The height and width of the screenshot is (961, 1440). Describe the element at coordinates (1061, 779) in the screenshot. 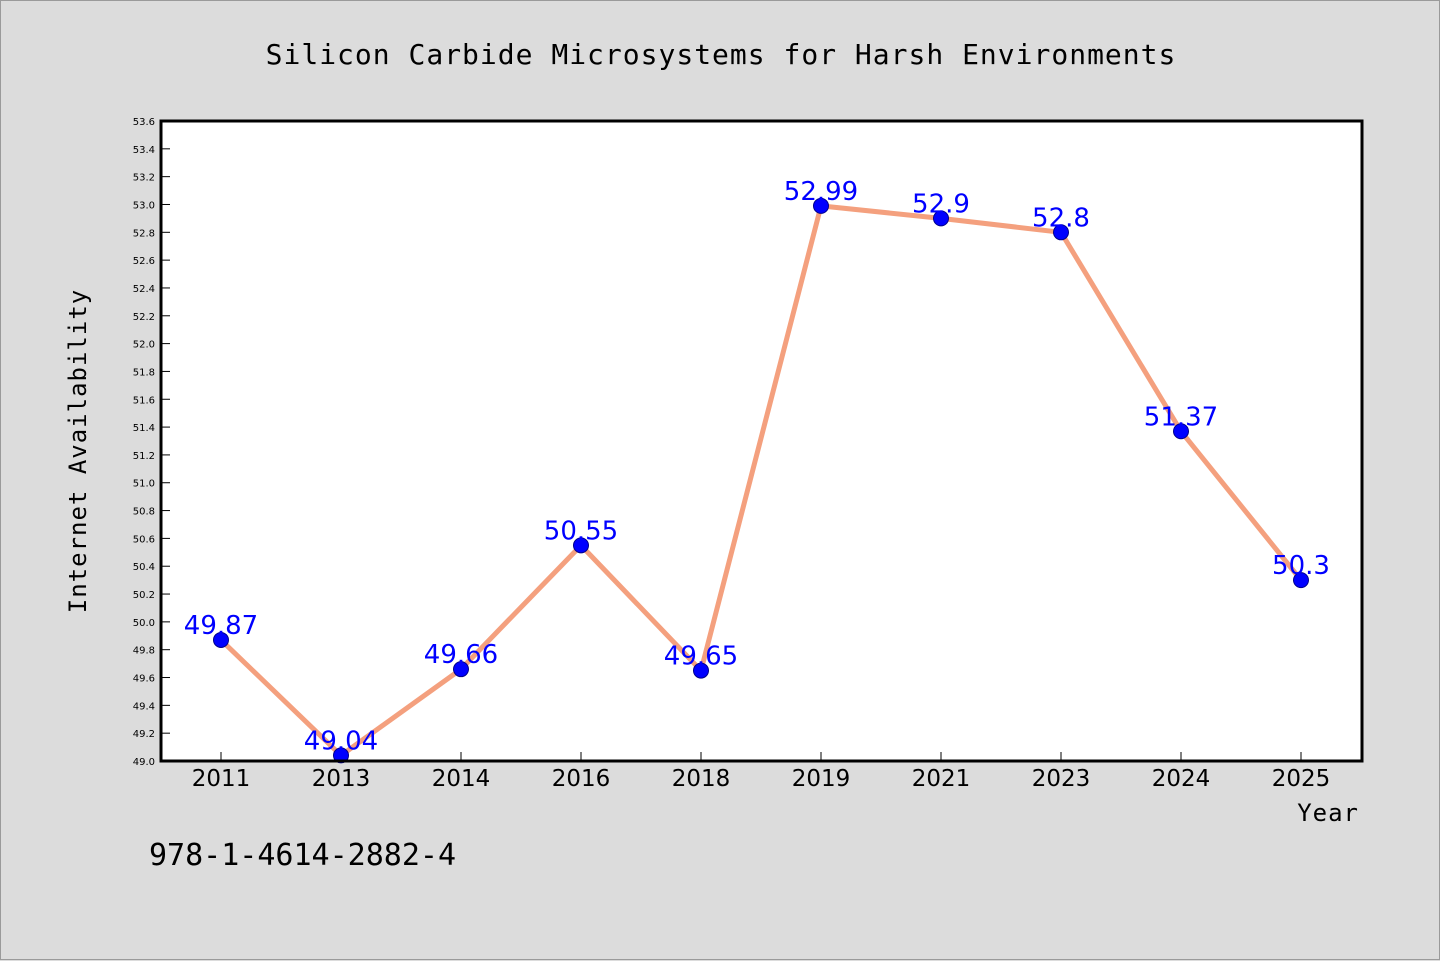

I see `x-tick-label: 2023` at that location.